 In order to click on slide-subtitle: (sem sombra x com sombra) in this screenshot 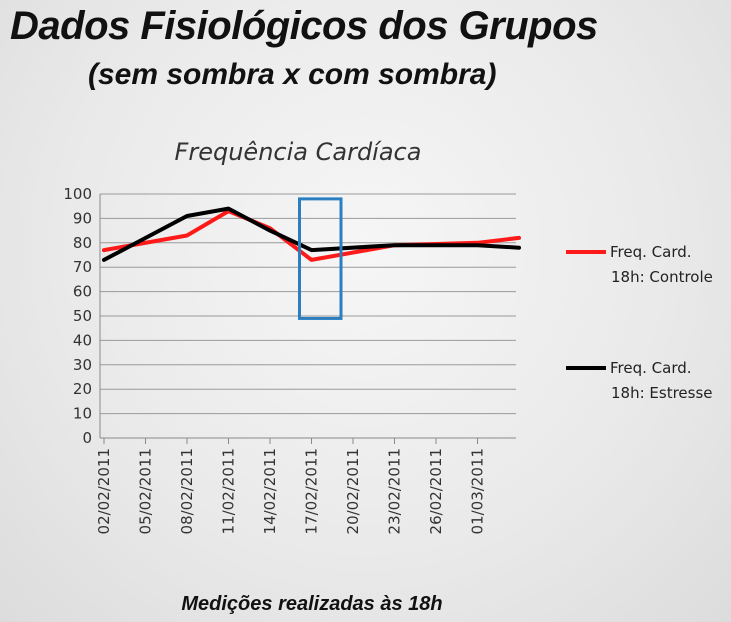, I will do `click(292, 74)`.